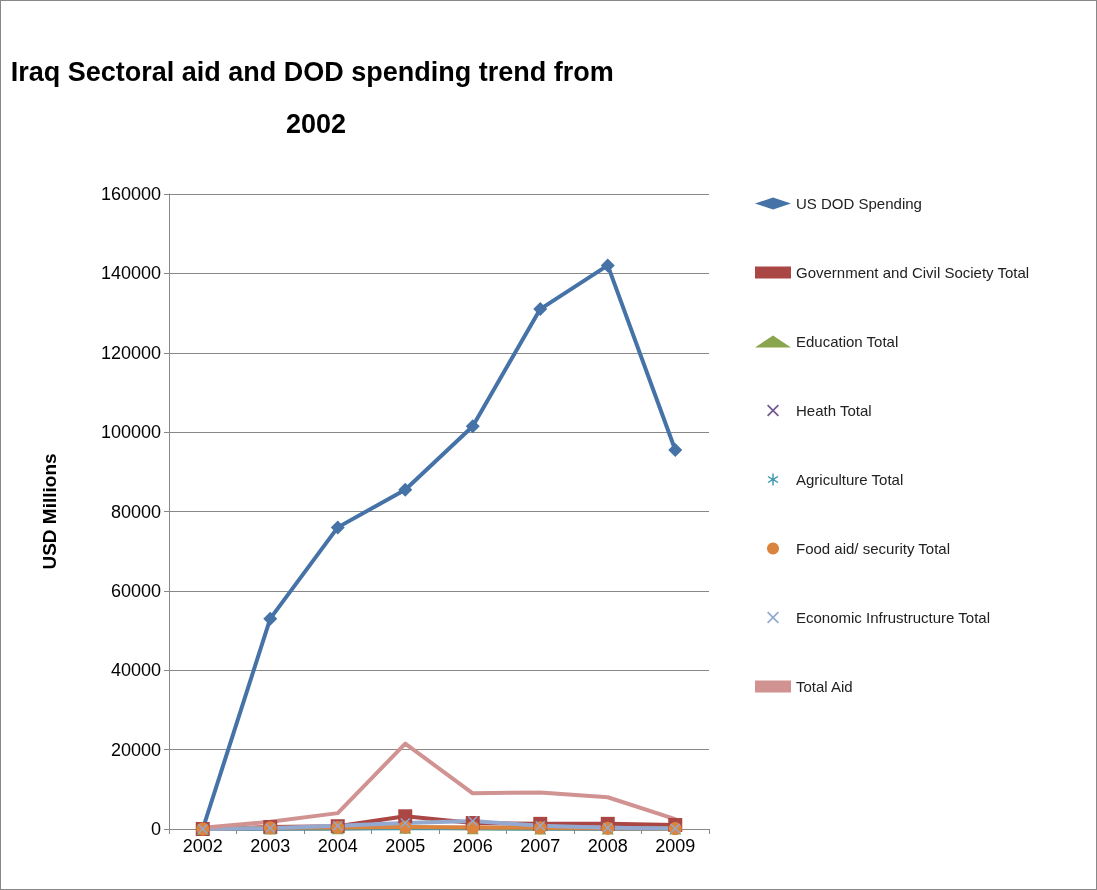  What do you see at coordinates (847, 341) in the screenshot?
I see `legend-label: Education Total` at bounding box center [847, 341].